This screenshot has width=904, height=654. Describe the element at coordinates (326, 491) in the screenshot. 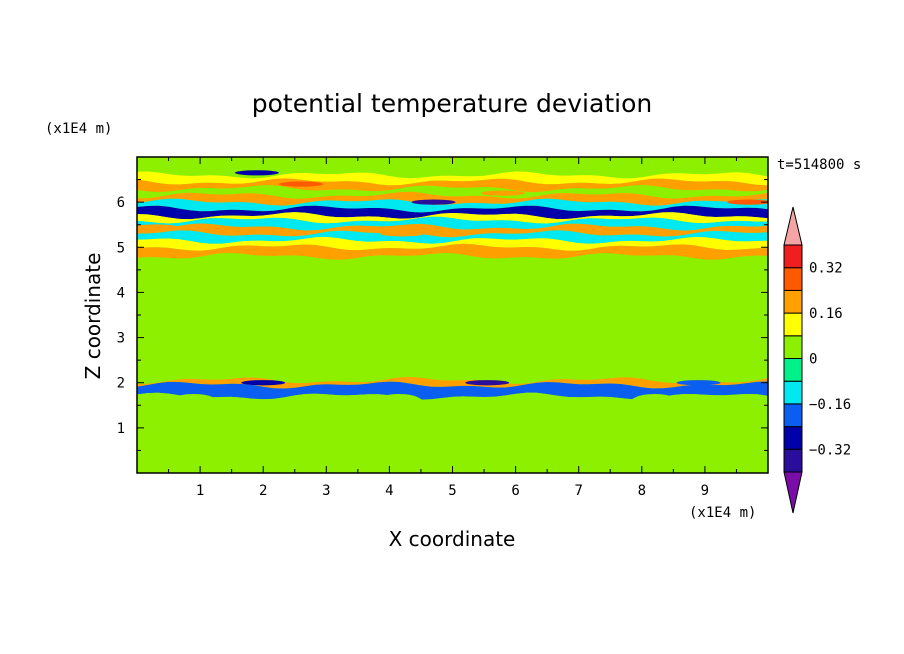

I see `x-tick-label: 3` at that location.